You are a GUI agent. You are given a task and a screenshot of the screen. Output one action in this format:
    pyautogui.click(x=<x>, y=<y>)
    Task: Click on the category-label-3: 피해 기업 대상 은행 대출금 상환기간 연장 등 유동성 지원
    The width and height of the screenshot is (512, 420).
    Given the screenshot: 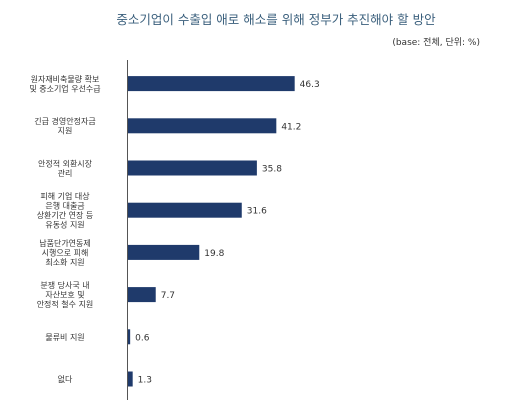 What is the action you would take?
    pyautogui.click(x=65, y=210)
    